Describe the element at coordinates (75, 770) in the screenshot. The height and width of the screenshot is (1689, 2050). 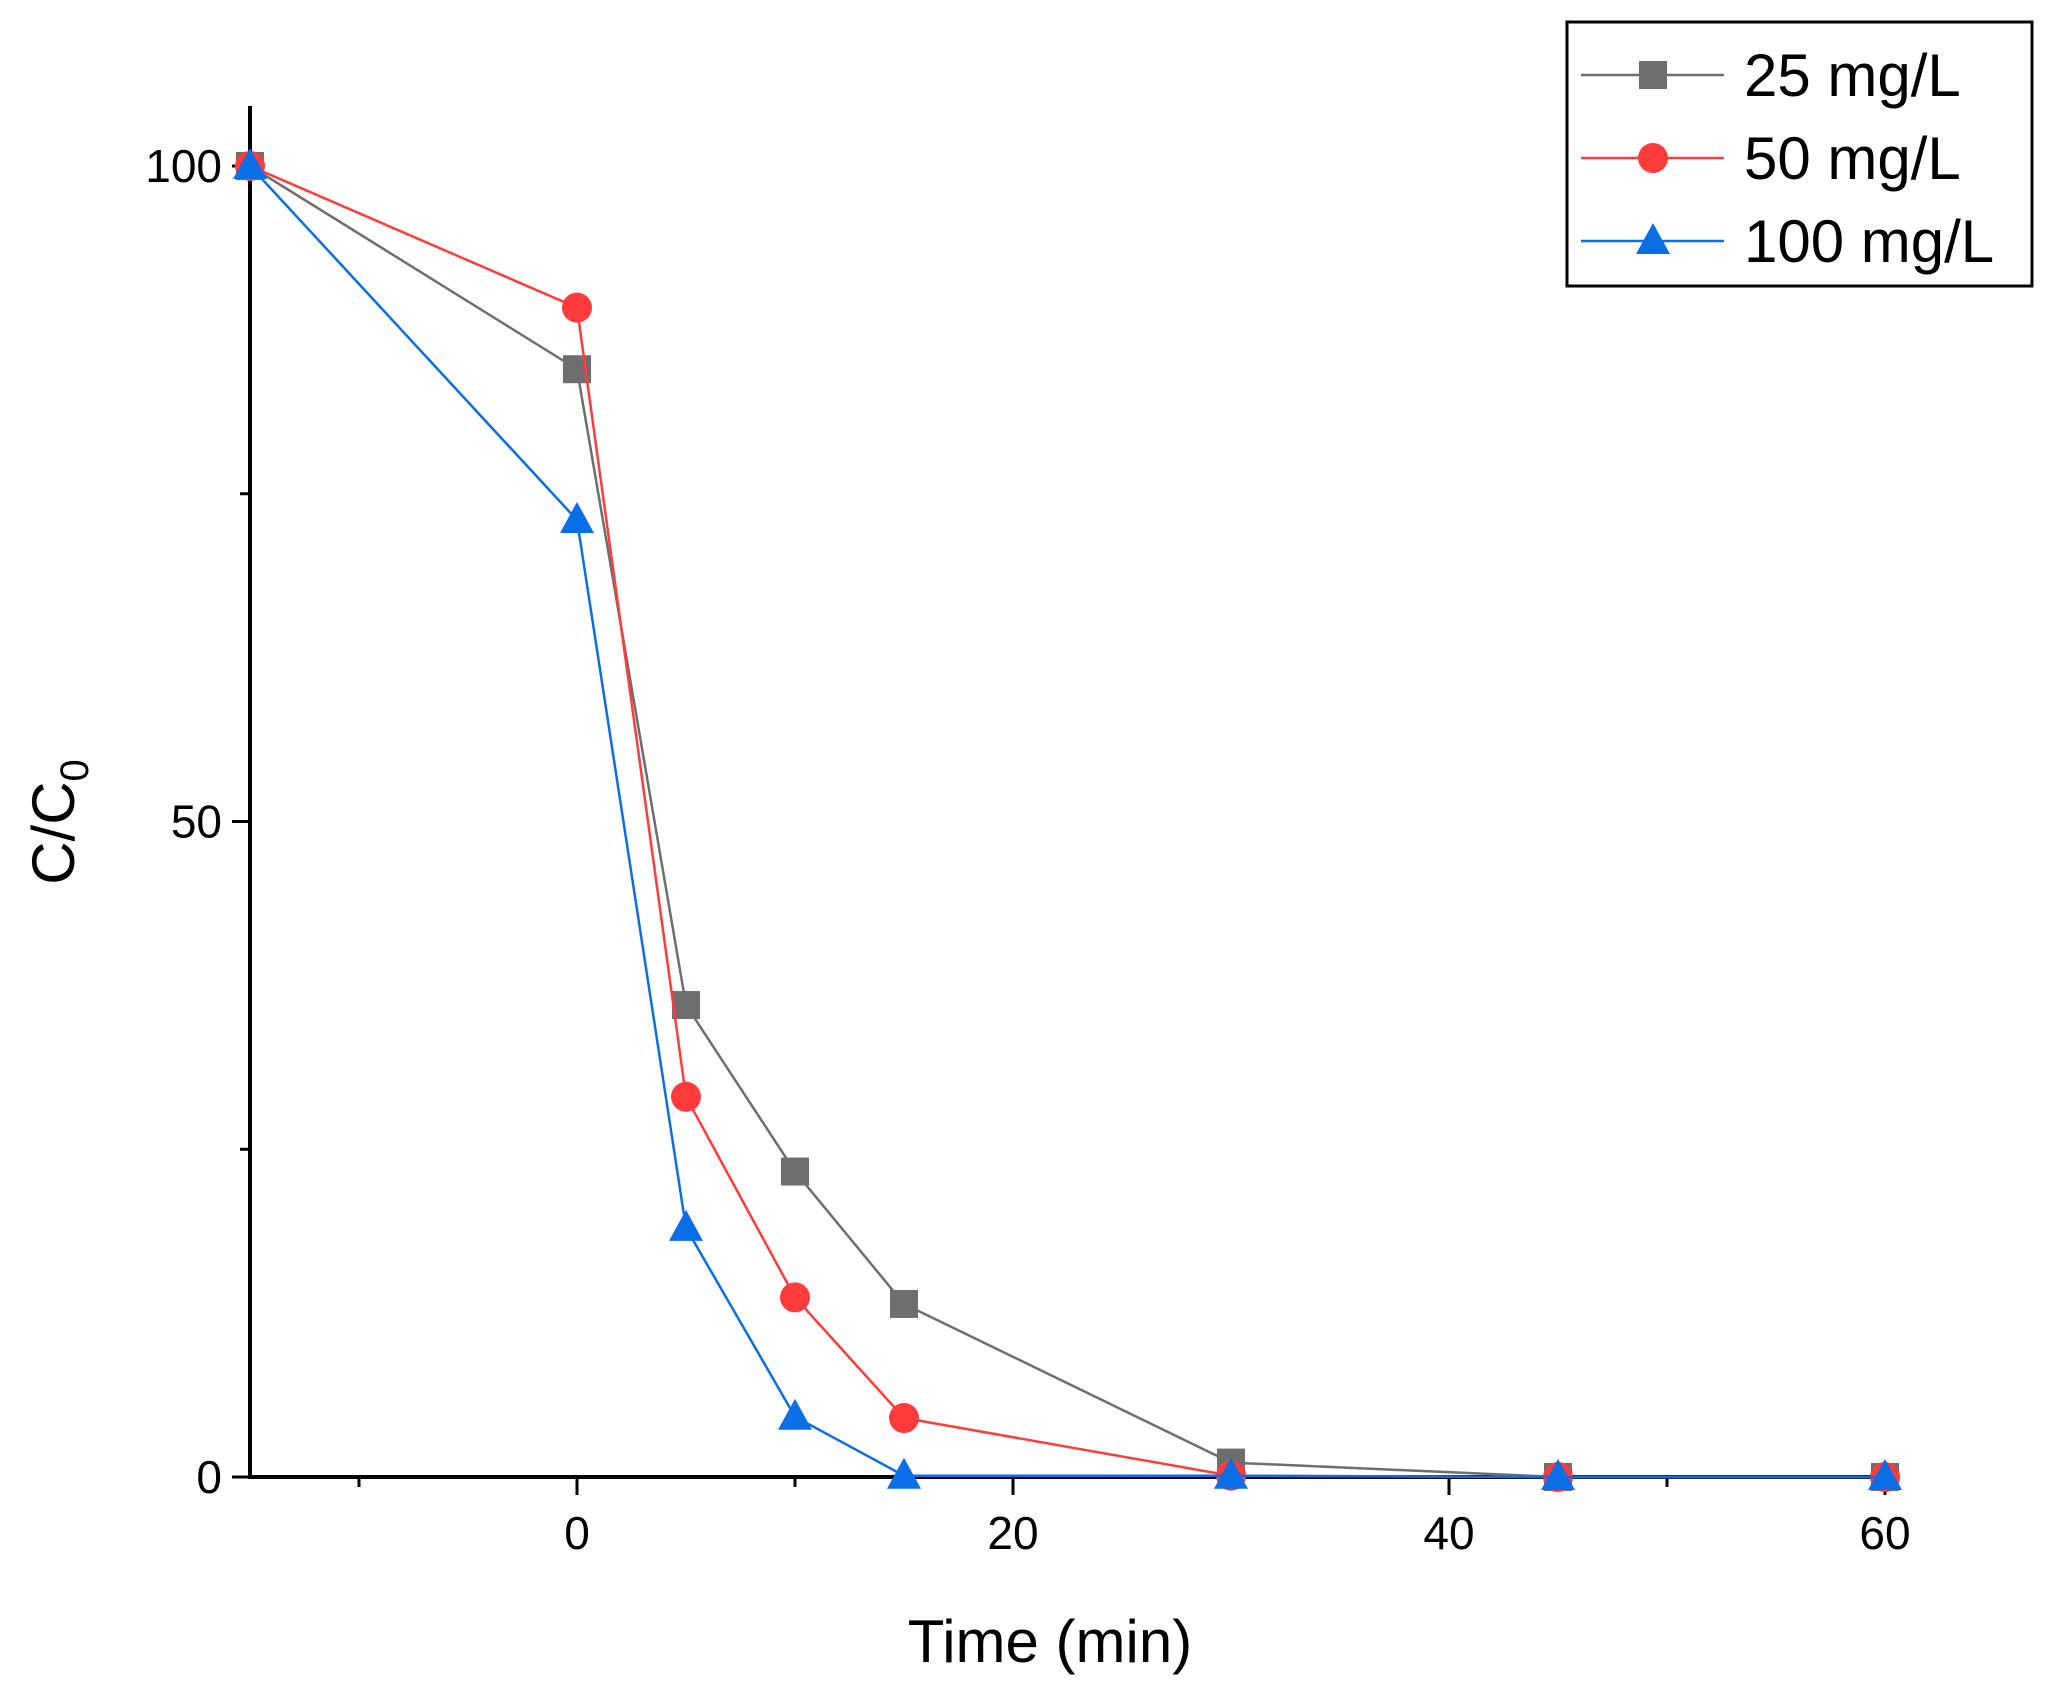
I see `y-axis-title-subscript: 0` at that location.